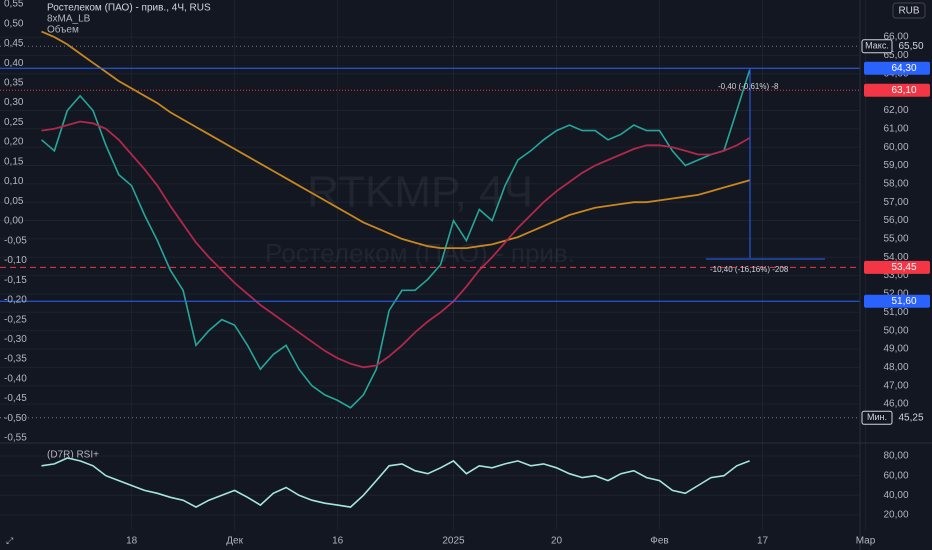  I want to click on y-tick-label: 65,00, so click(895, 55).